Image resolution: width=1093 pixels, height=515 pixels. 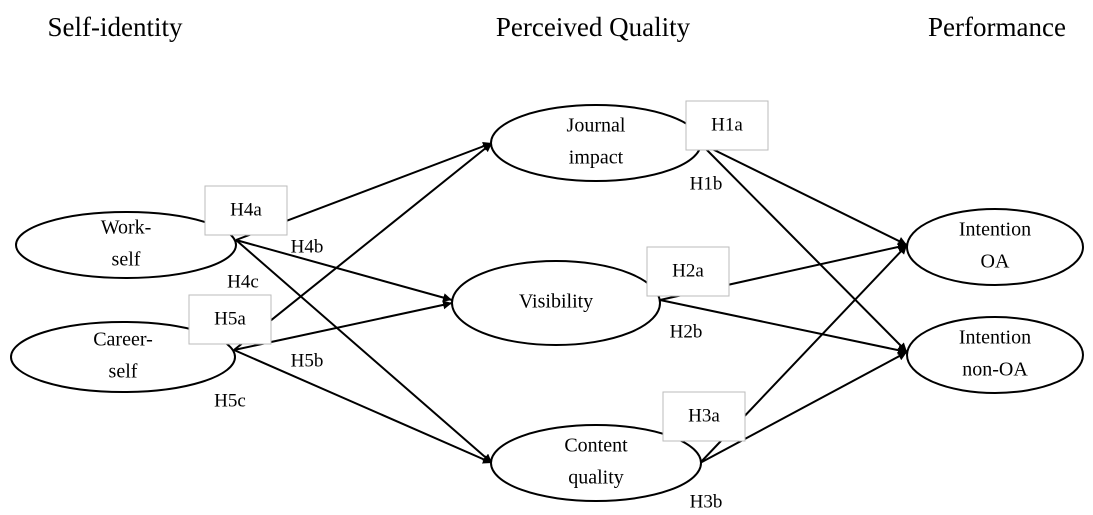 What do you see at coordinates (995, 262) in the screenshot?
I see `node-label: OA` at bounding box center [995, 262].